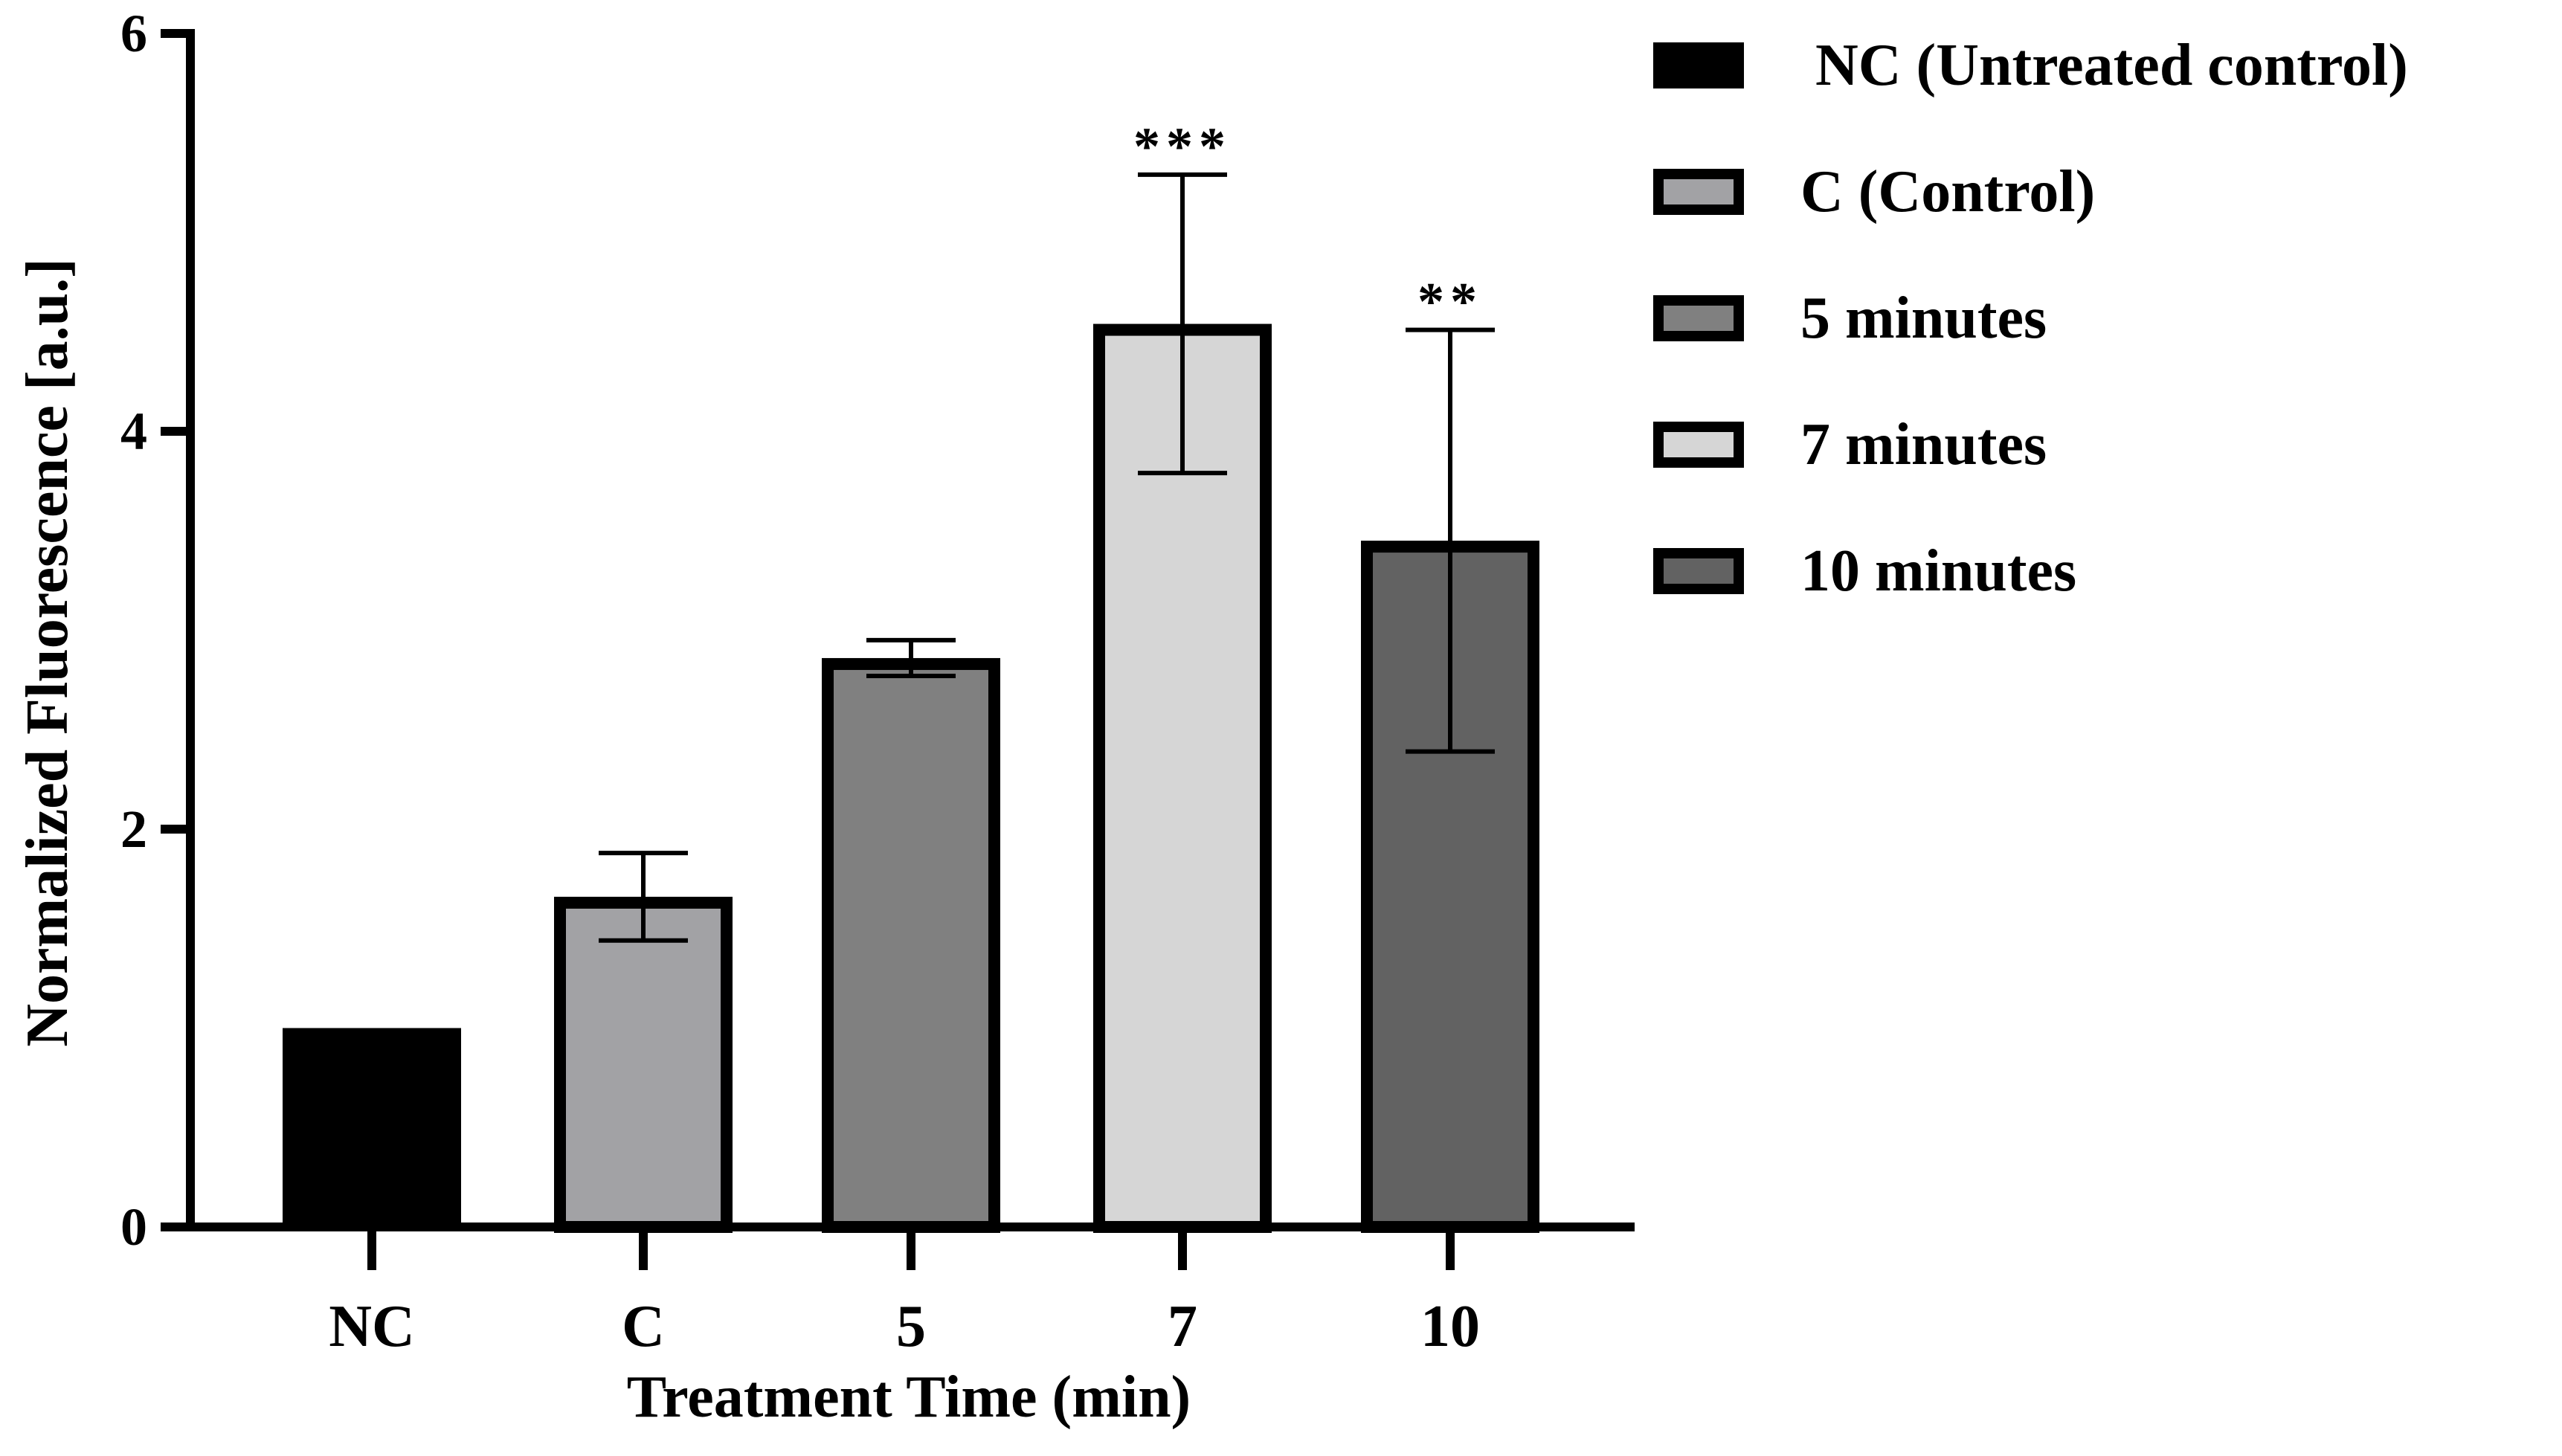  What do you see at coordinates (133, 1227) in the screenshot?
I see `y-tick-label: 0` at bounding box center [133, 1227].